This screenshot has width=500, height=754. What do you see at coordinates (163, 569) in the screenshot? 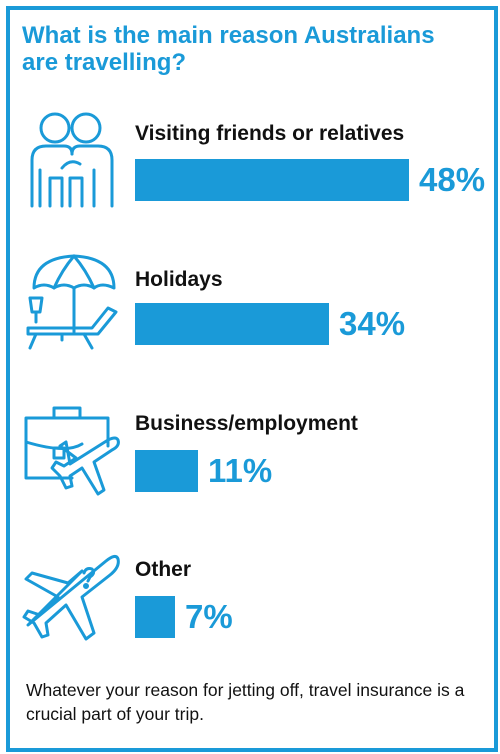
I see `category-label: Other` at bounding box center [163, 569].